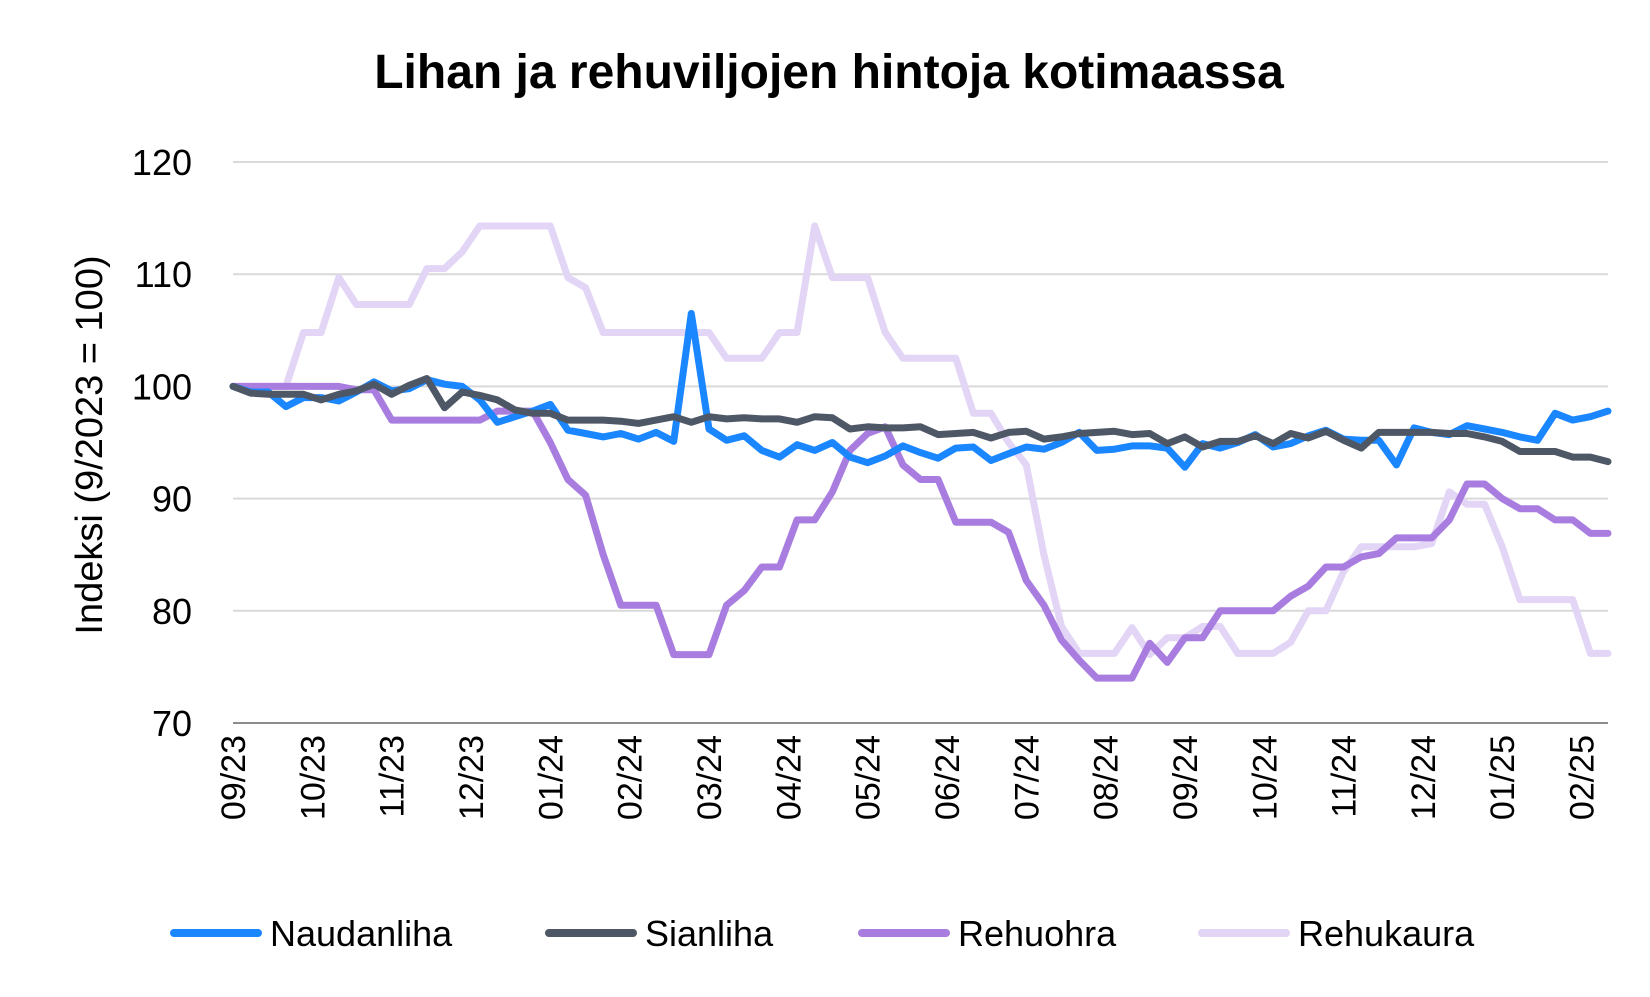 The height and width of the screenshot is (997, 1650). I want to click on x-tick-label: 11/24, so click(1345, 776).